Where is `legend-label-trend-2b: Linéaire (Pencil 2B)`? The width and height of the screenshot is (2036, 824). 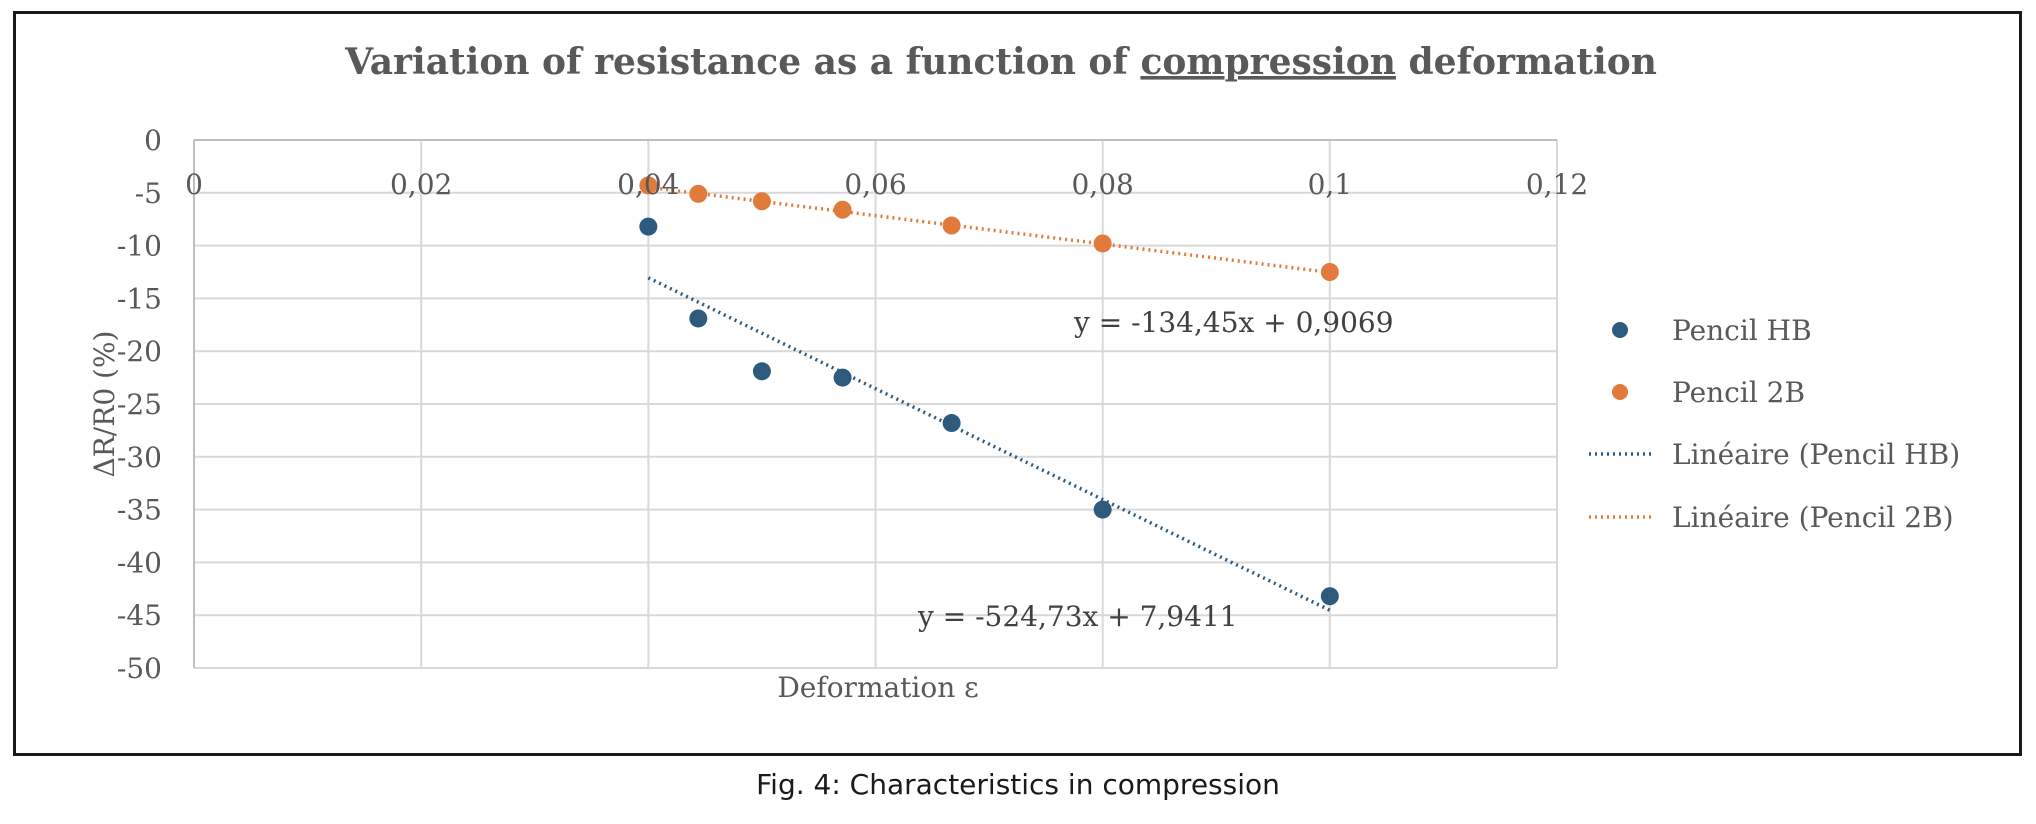
legend-label-trend-2b: Linéaire (Pencil 2B) is located at coordinates (1813, 517).